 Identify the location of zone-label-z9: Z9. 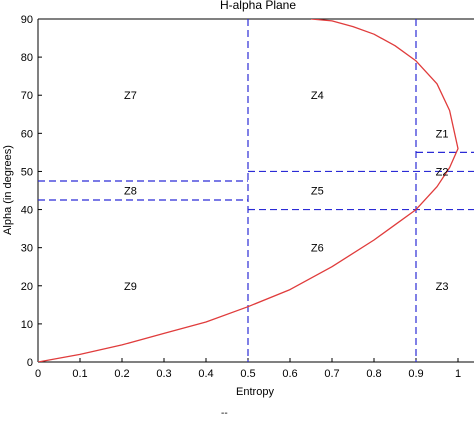
(130, 287).